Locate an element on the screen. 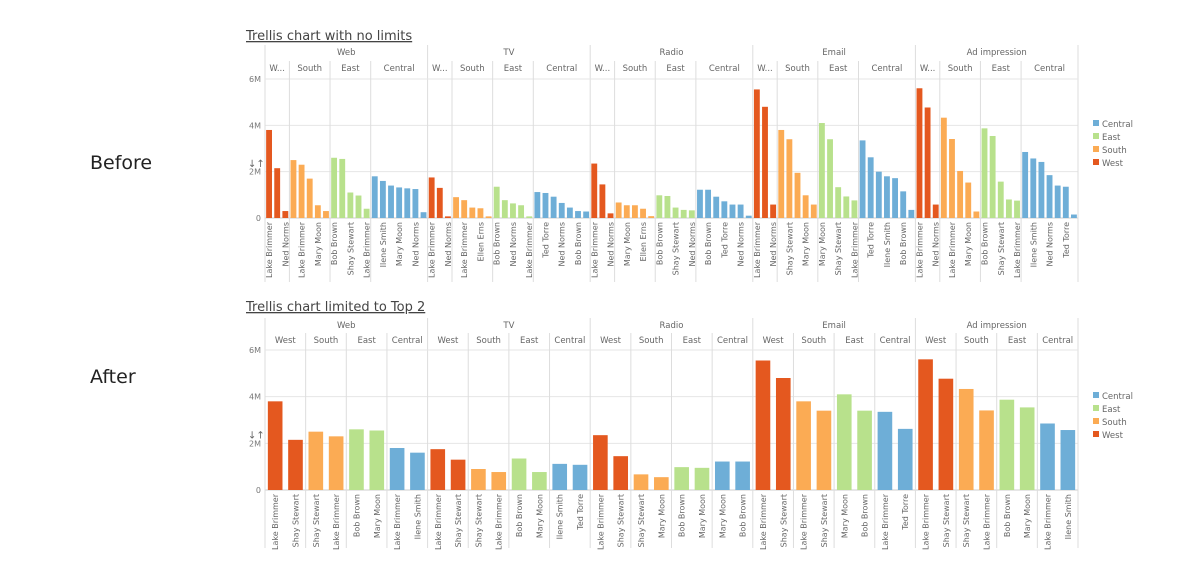  chart-title: Trellis chart with no limits is located at coordinates (328, 36).